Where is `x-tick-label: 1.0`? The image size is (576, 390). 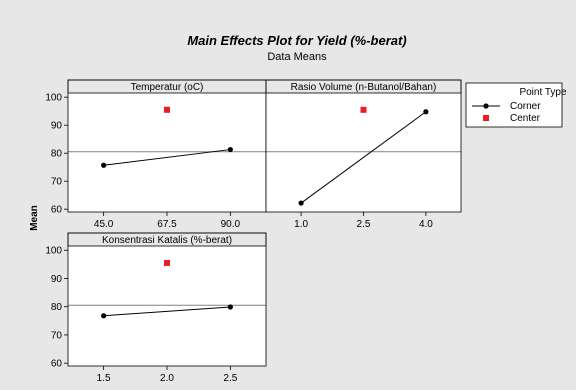 x-tick-label: 1.0 is located at coordinates (301, 224).